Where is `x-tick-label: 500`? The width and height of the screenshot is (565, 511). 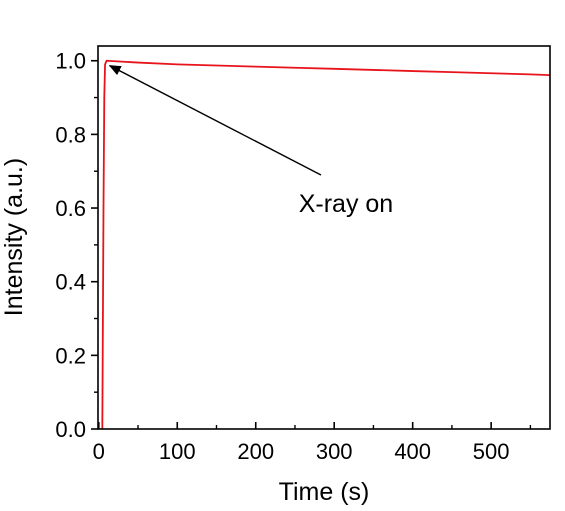
x-tick-label: 500 is located at coordinates (491, 451).